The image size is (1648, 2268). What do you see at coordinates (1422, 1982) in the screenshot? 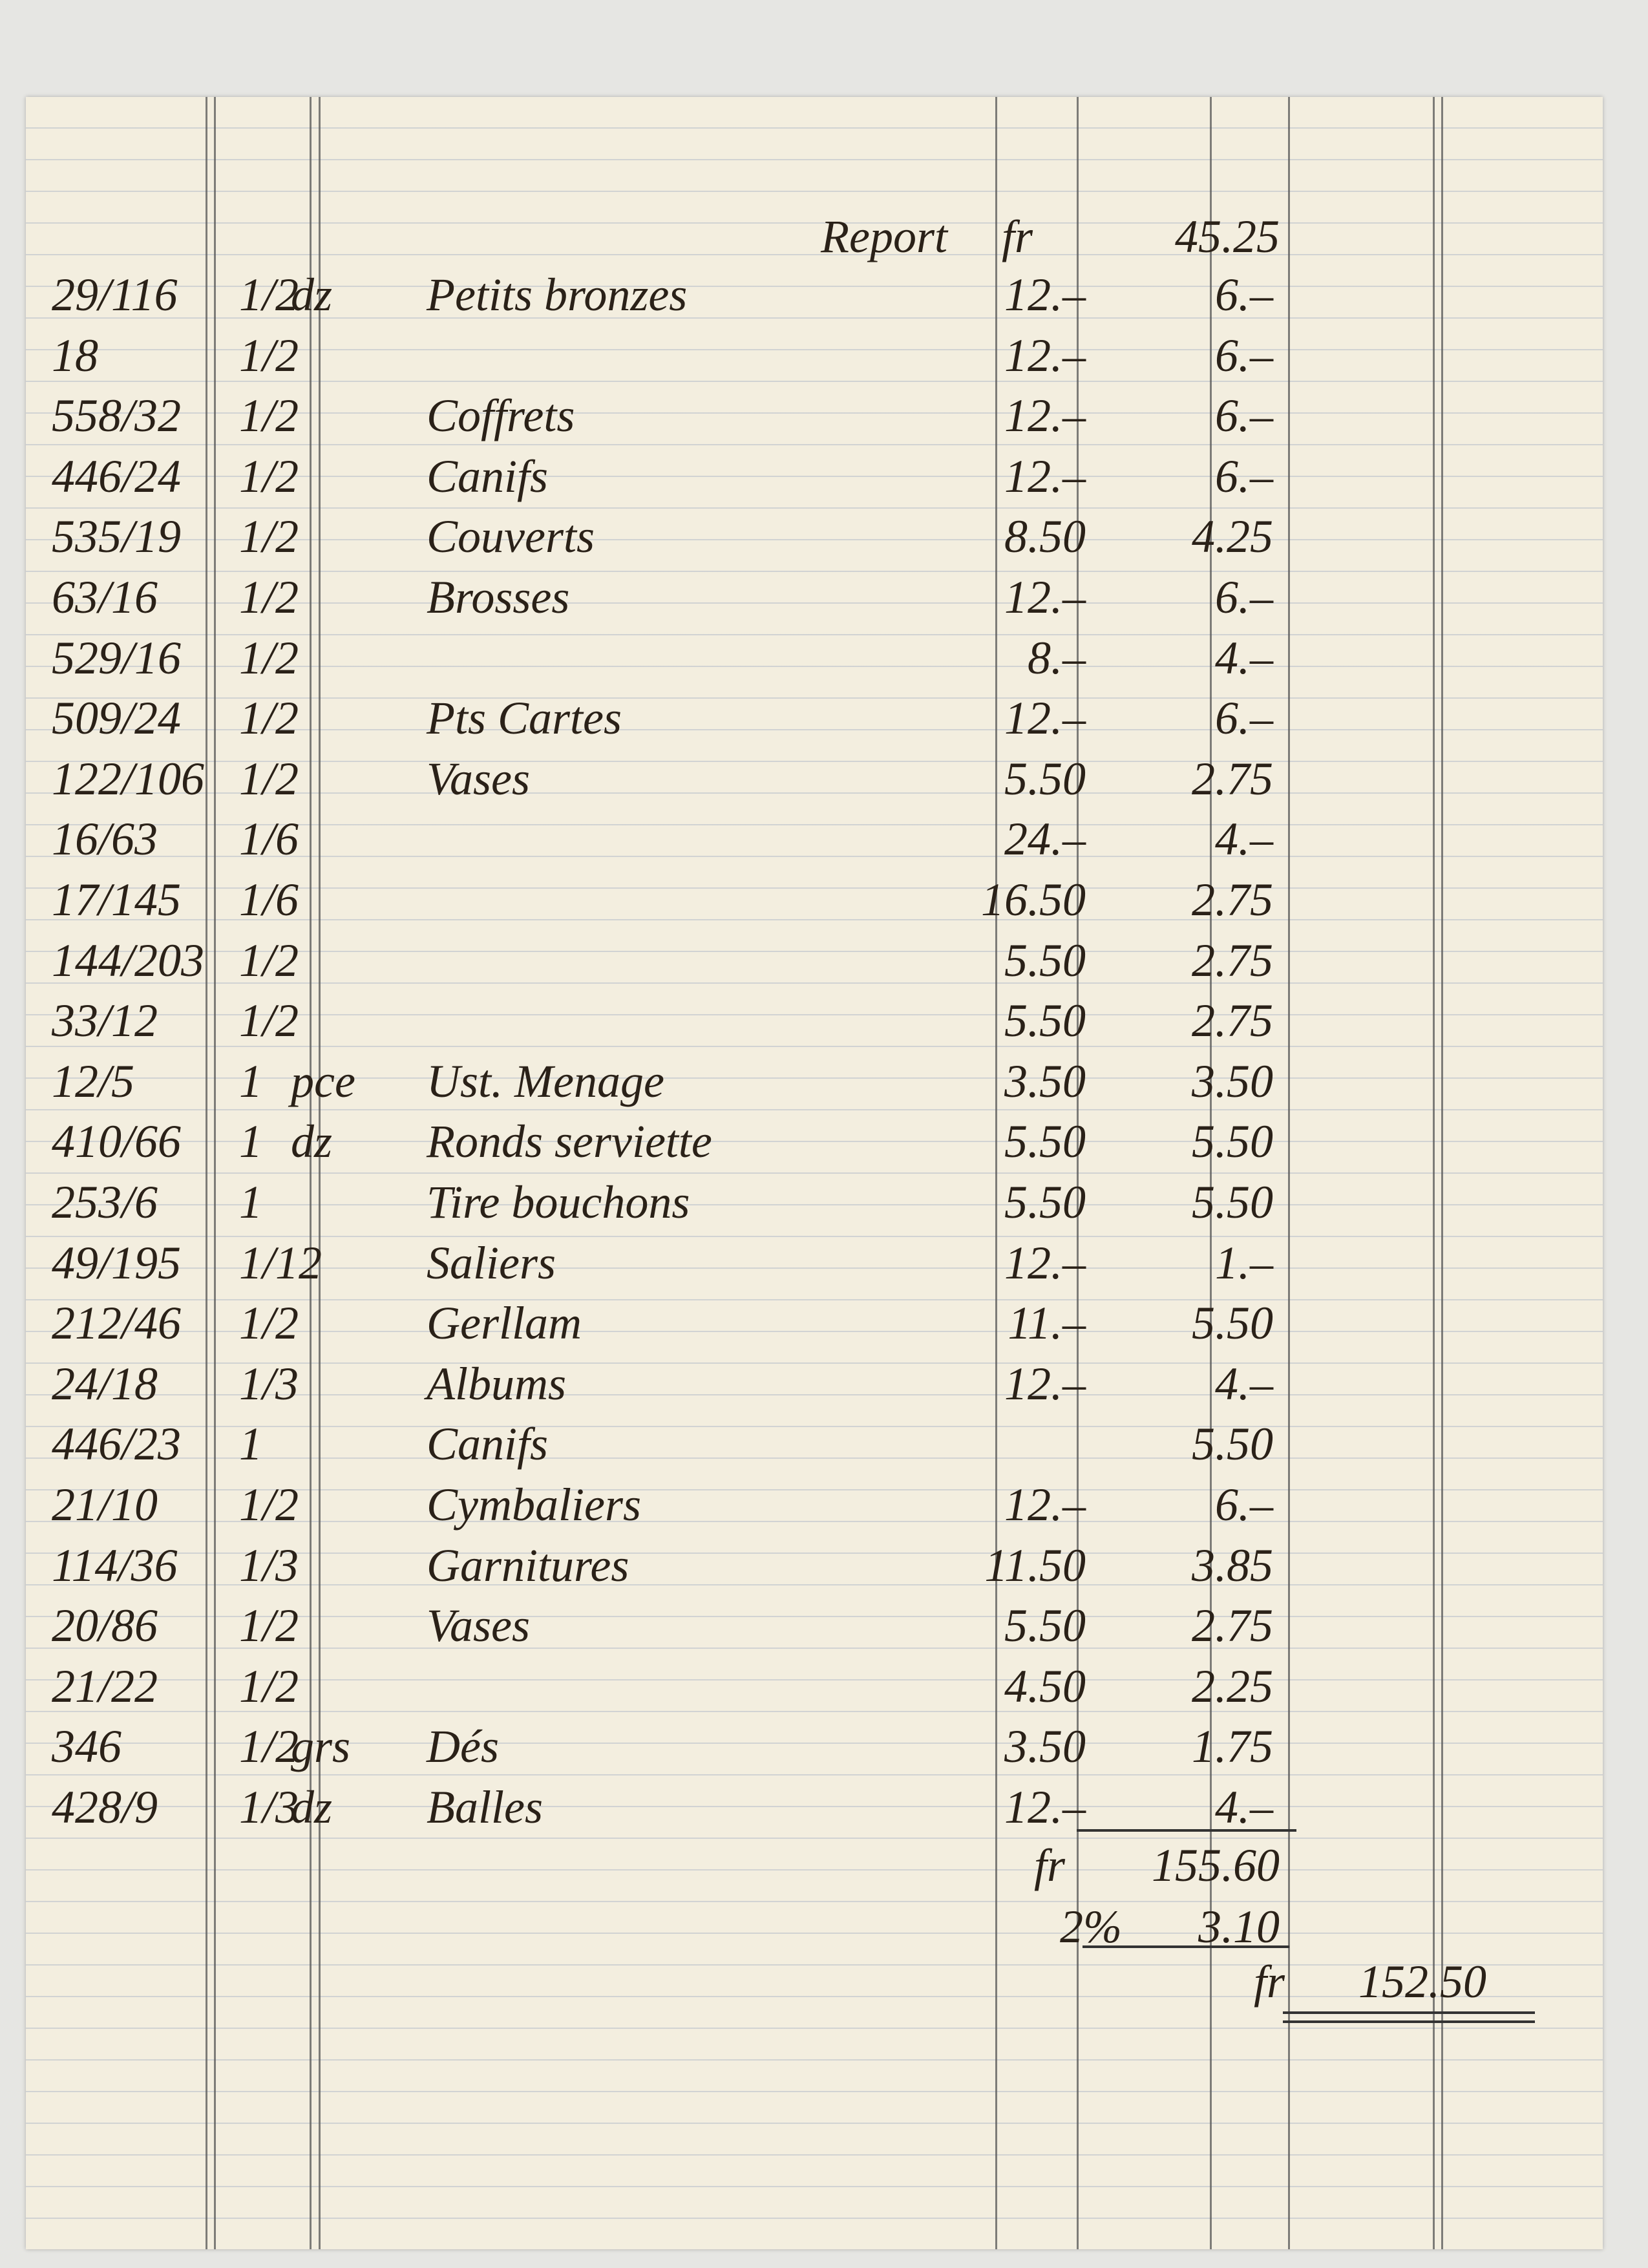
I see `net-total: 152.50` at bounding box center [1422, 1982].